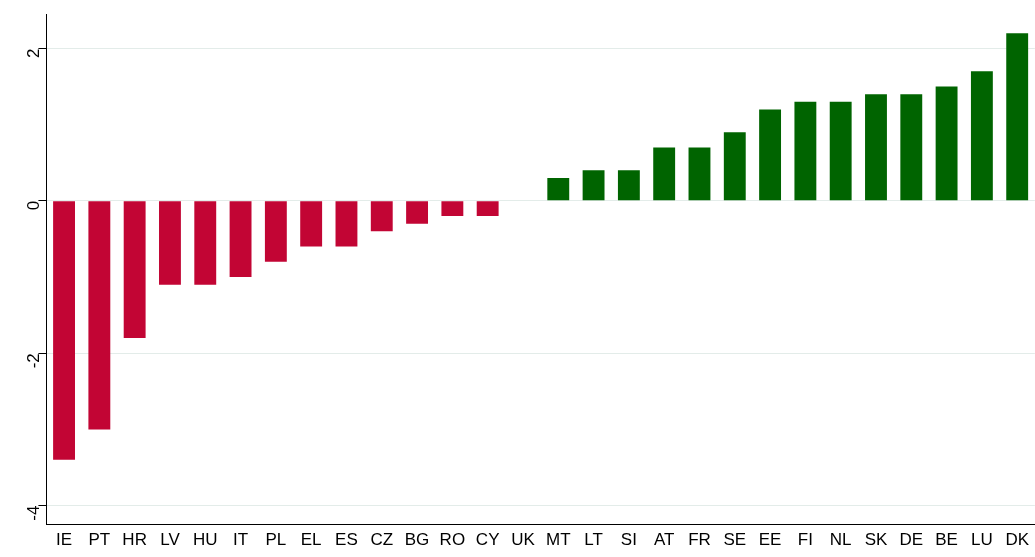  Describe the element at coordinates (558, 540) in the screenshot. I see `x-tick-label: MT` at that location.